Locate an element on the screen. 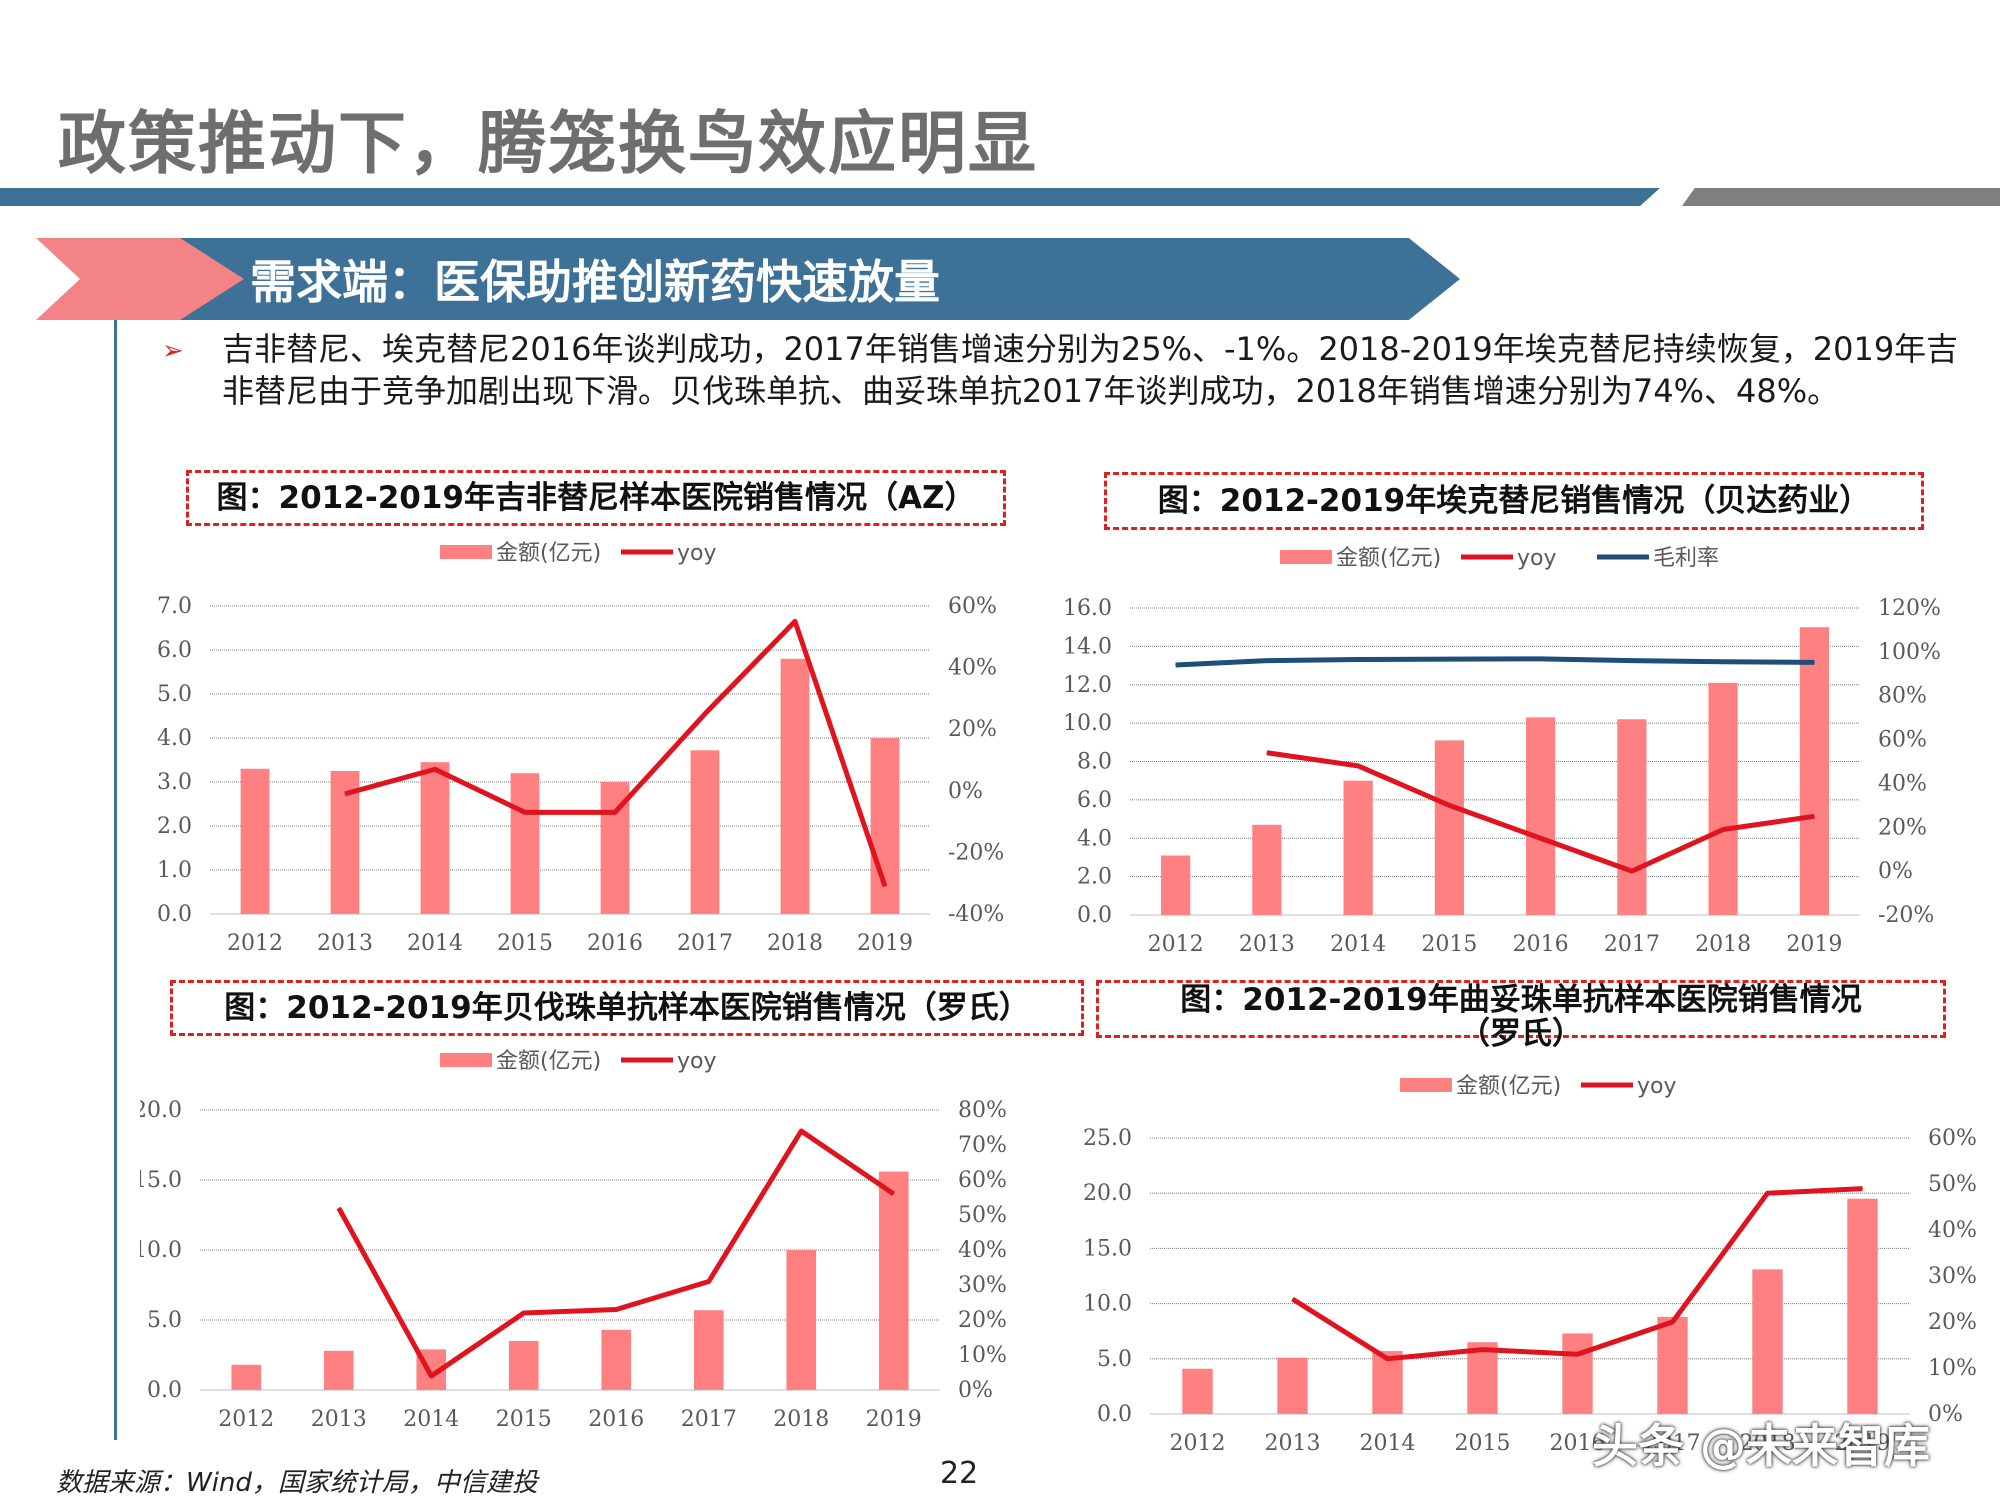 Image resolution: width=2000 pixels, height=1500 pixels. right-tick-label: 0% is located at coordinates (975, 1390).